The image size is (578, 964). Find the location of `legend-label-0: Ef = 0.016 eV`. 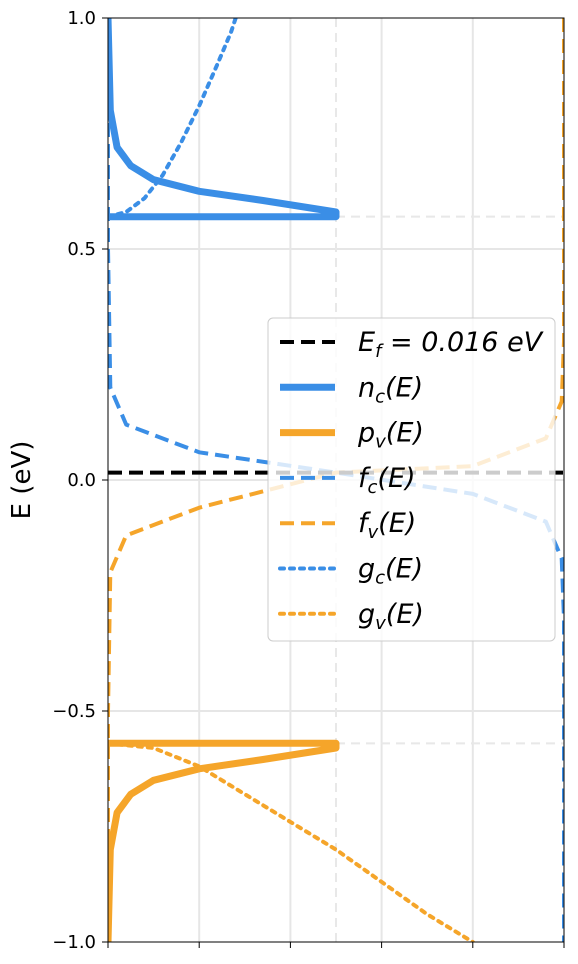

legend-label-0: Ef = 0.016 eV is located at coordinates (451, 344).